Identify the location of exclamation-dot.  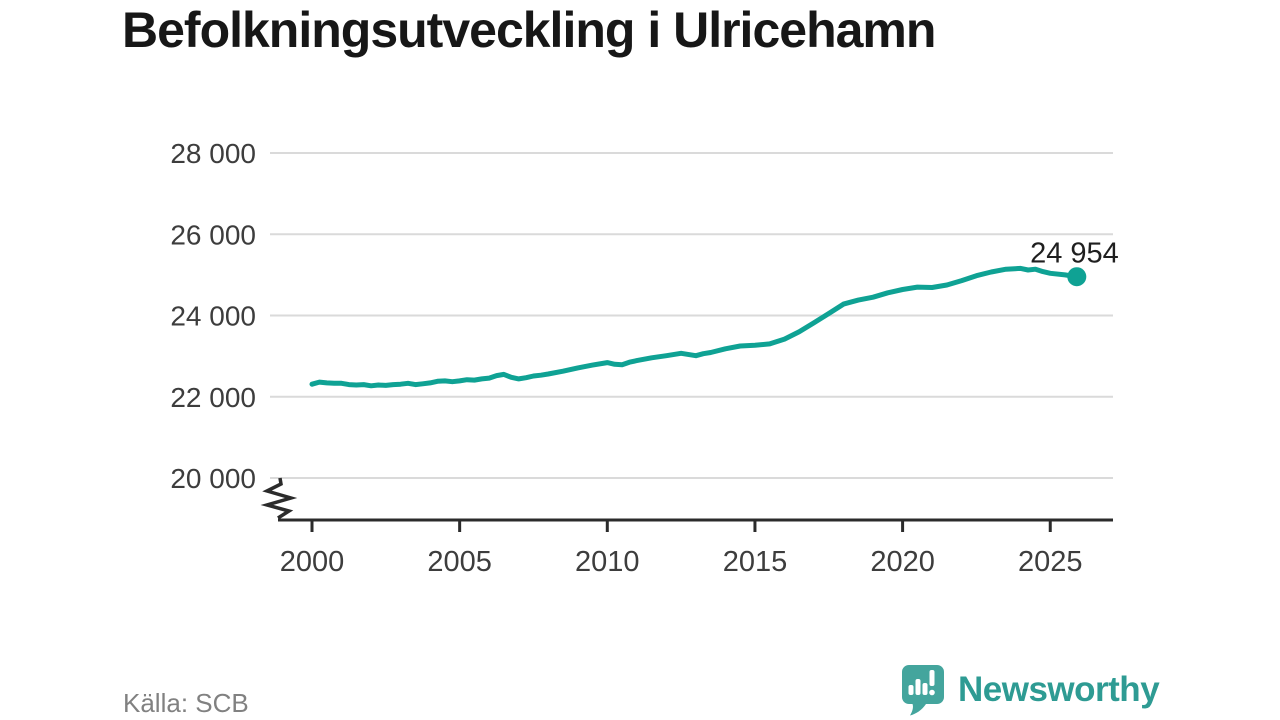
(932, 692).